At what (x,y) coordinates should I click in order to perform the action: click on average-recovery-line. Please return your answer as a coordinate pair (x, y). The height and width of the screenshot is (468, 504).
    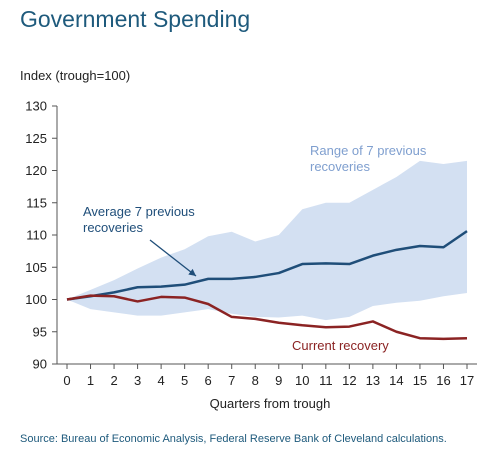
    Looking at the image, I should click on (267, 265).